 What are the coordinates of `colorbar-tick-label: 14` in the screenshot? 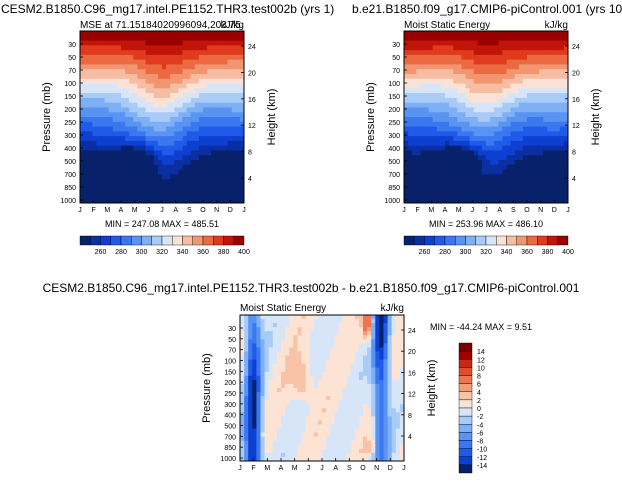 It's located at (481, 352).